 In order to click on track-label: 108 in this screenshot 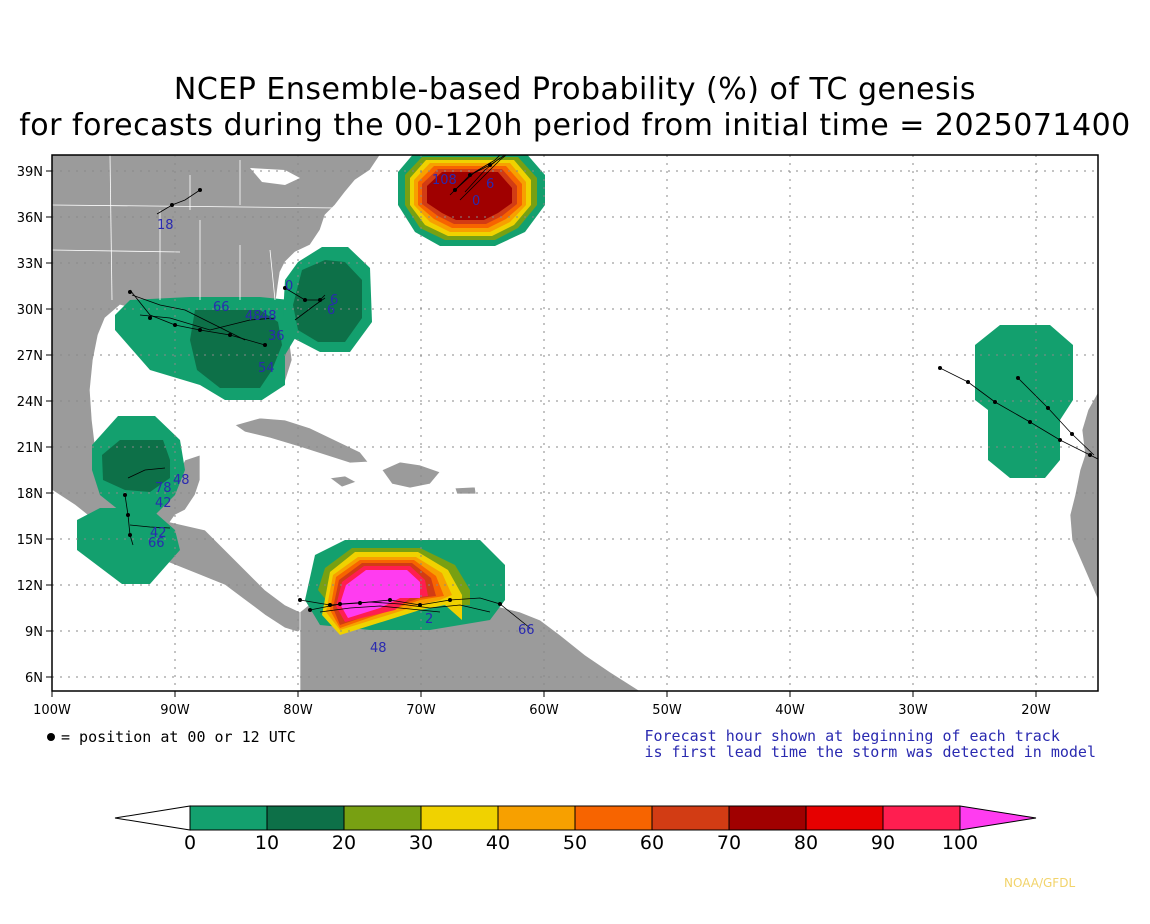, I will do `click(444, 180)`.